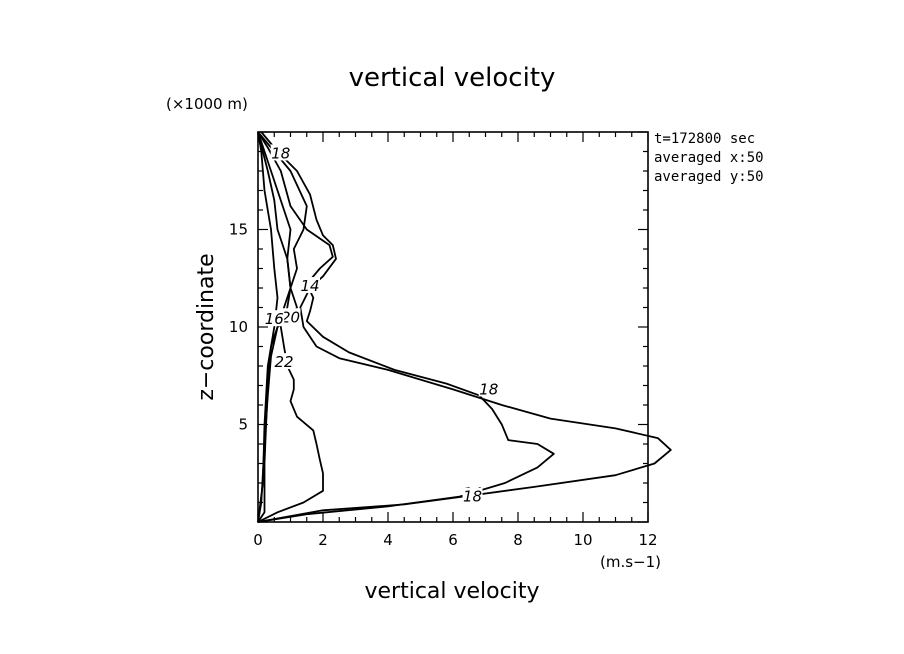  Describe the element at coordinates (452, 78) in the screenshot. I see `chart-title: vertical velocity` at that location.